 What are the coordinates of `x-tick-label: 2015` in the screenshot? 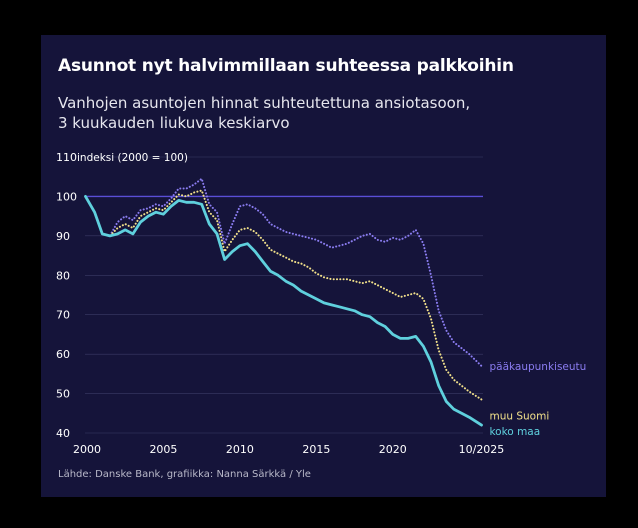 It's located at (316, 449).